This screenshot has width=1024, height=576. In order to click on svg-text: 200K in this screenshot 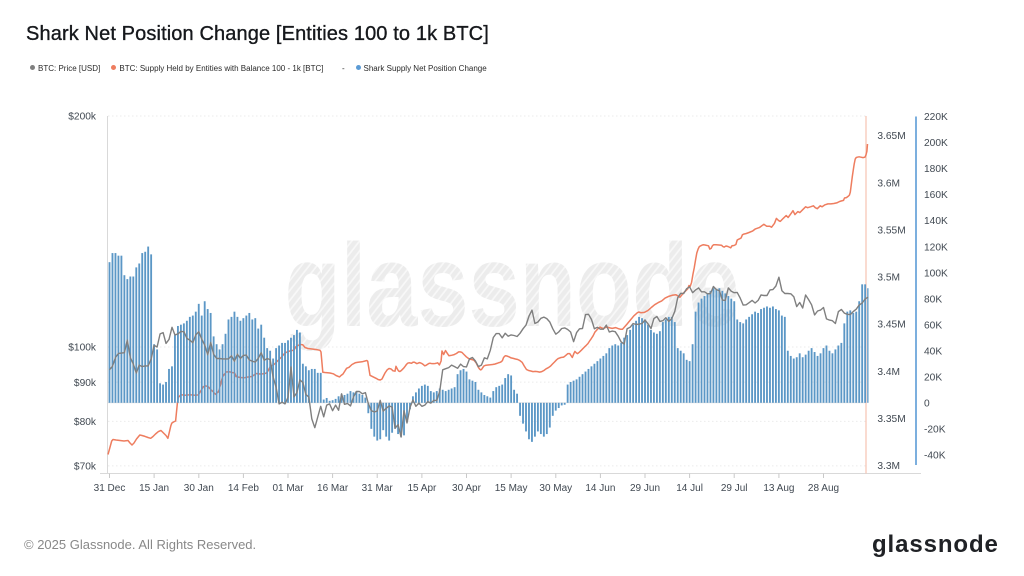, I will do `click(936, 143)`.